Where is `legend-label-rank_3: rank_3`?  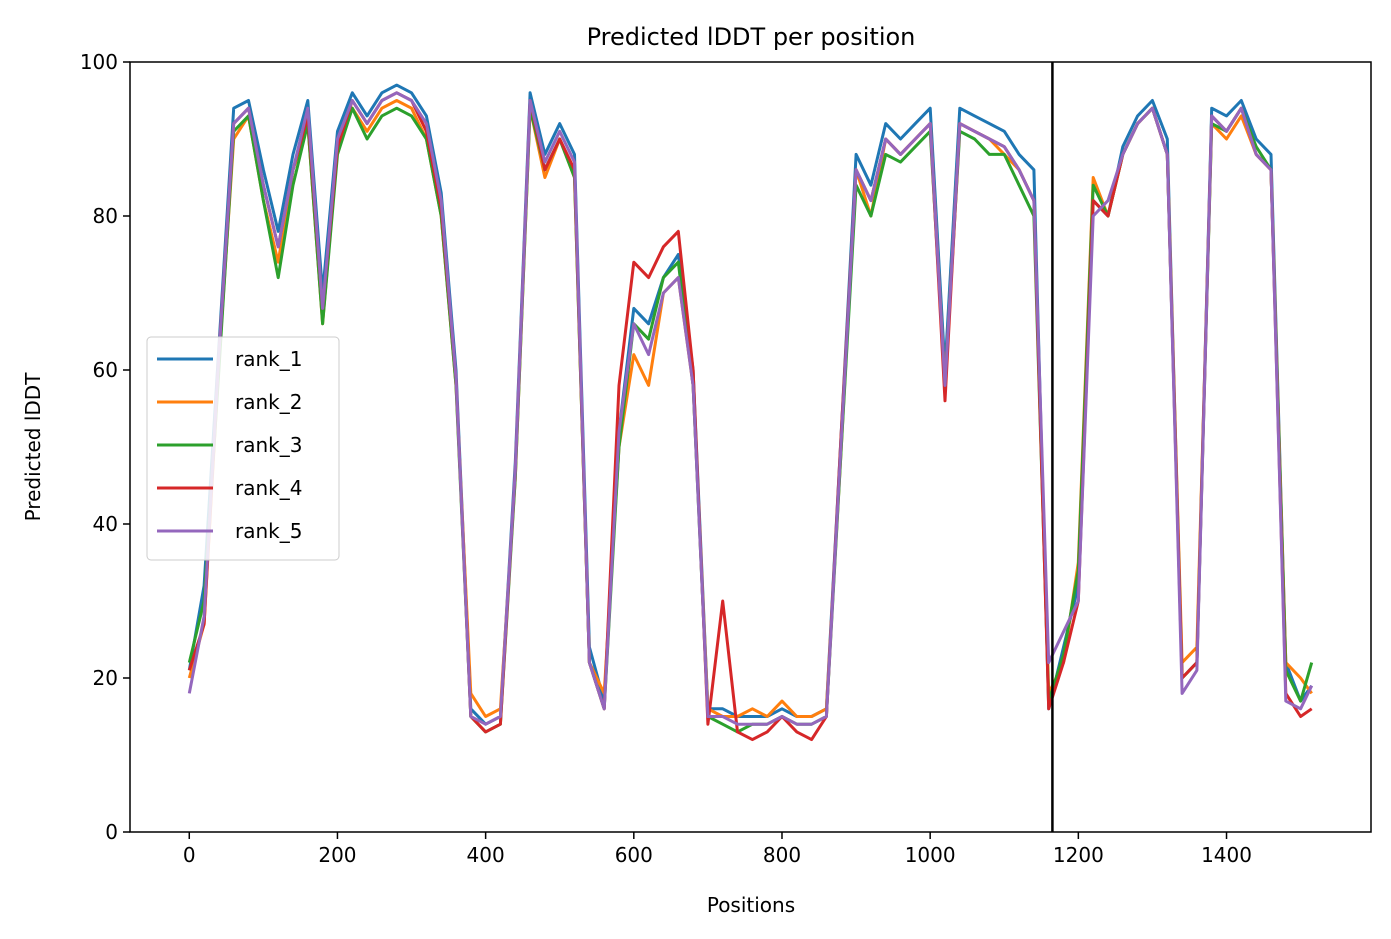 legend-label-rank_3: rank_3 is located at coordinates (268, 445).